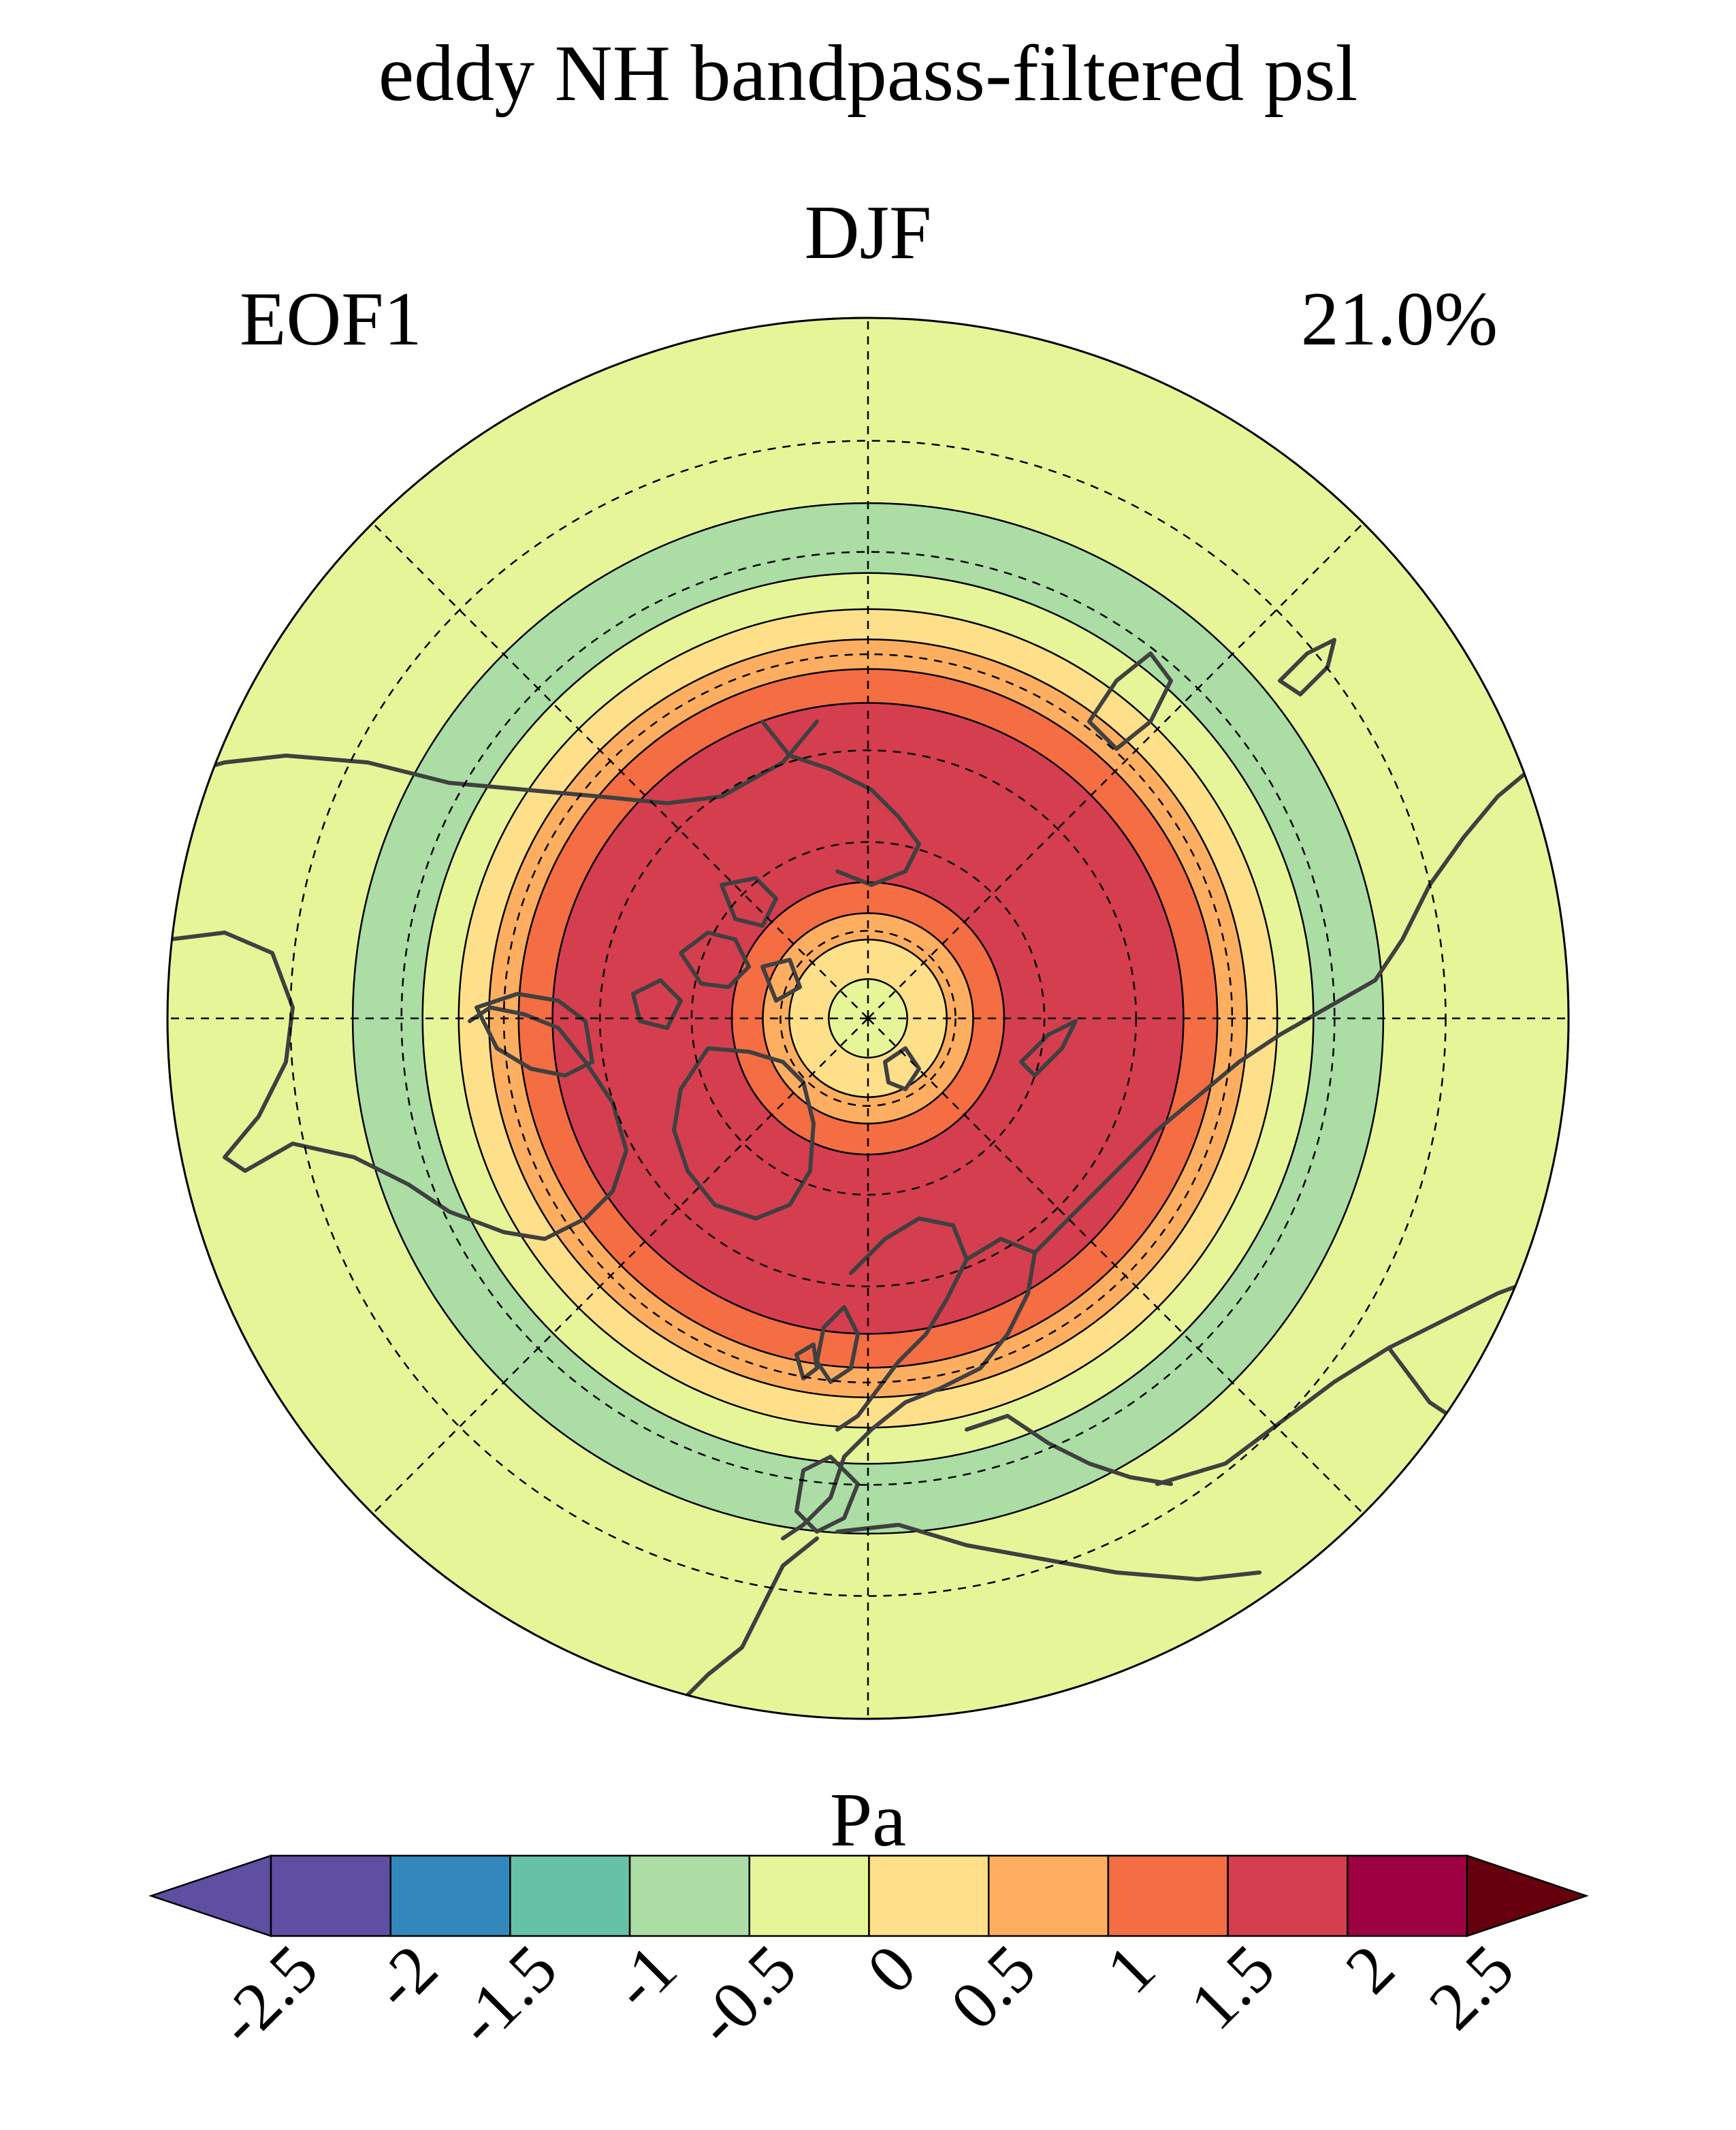 The width and height of the screenshot is (1736, 2130). I want to click on coastline-canadian-archipelago, so click(717, 953).